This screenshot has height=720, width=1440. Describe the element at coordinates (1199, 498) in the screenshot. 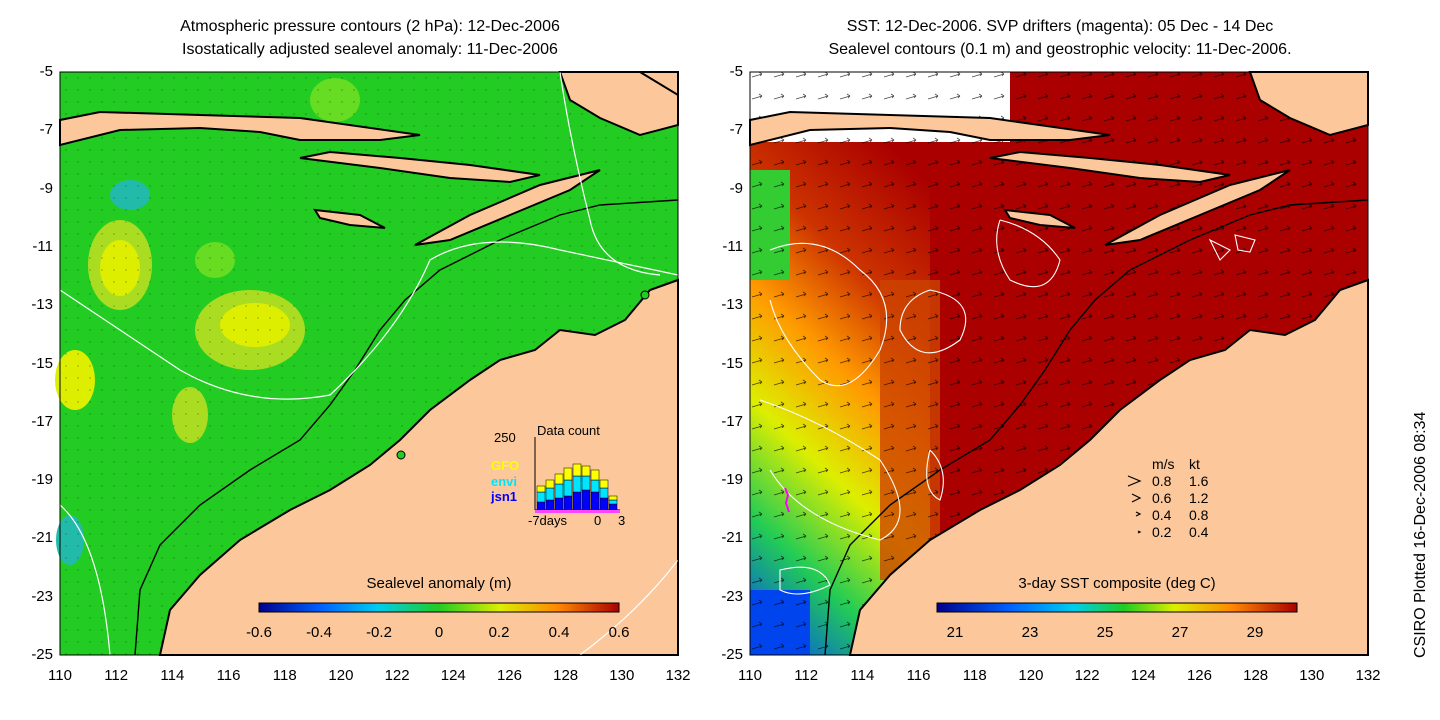

I see `velocity-legend-kt: 1.2` at that location.